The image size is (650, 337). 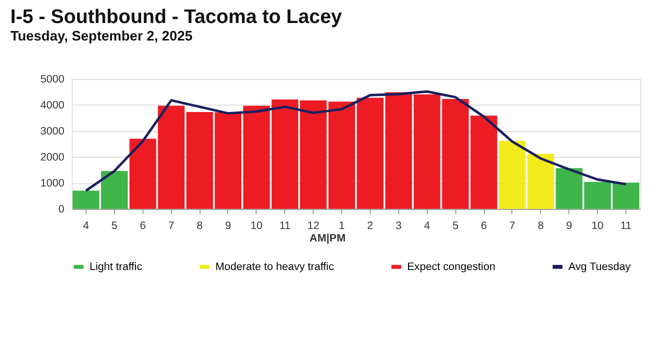 What do you see at coordinates (399, 226) in the screenshot?
I see `x-tick-label: 3` at bounding box center [399, 226].